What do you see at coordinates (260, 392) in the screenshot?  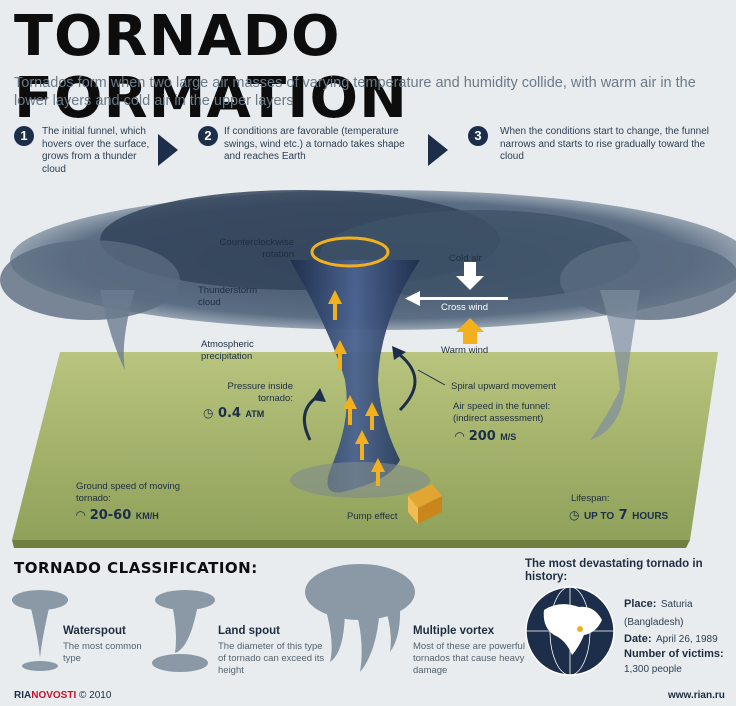 I see `pressure-label: Pressure inside tornado:` at bounding box center [260, 392].